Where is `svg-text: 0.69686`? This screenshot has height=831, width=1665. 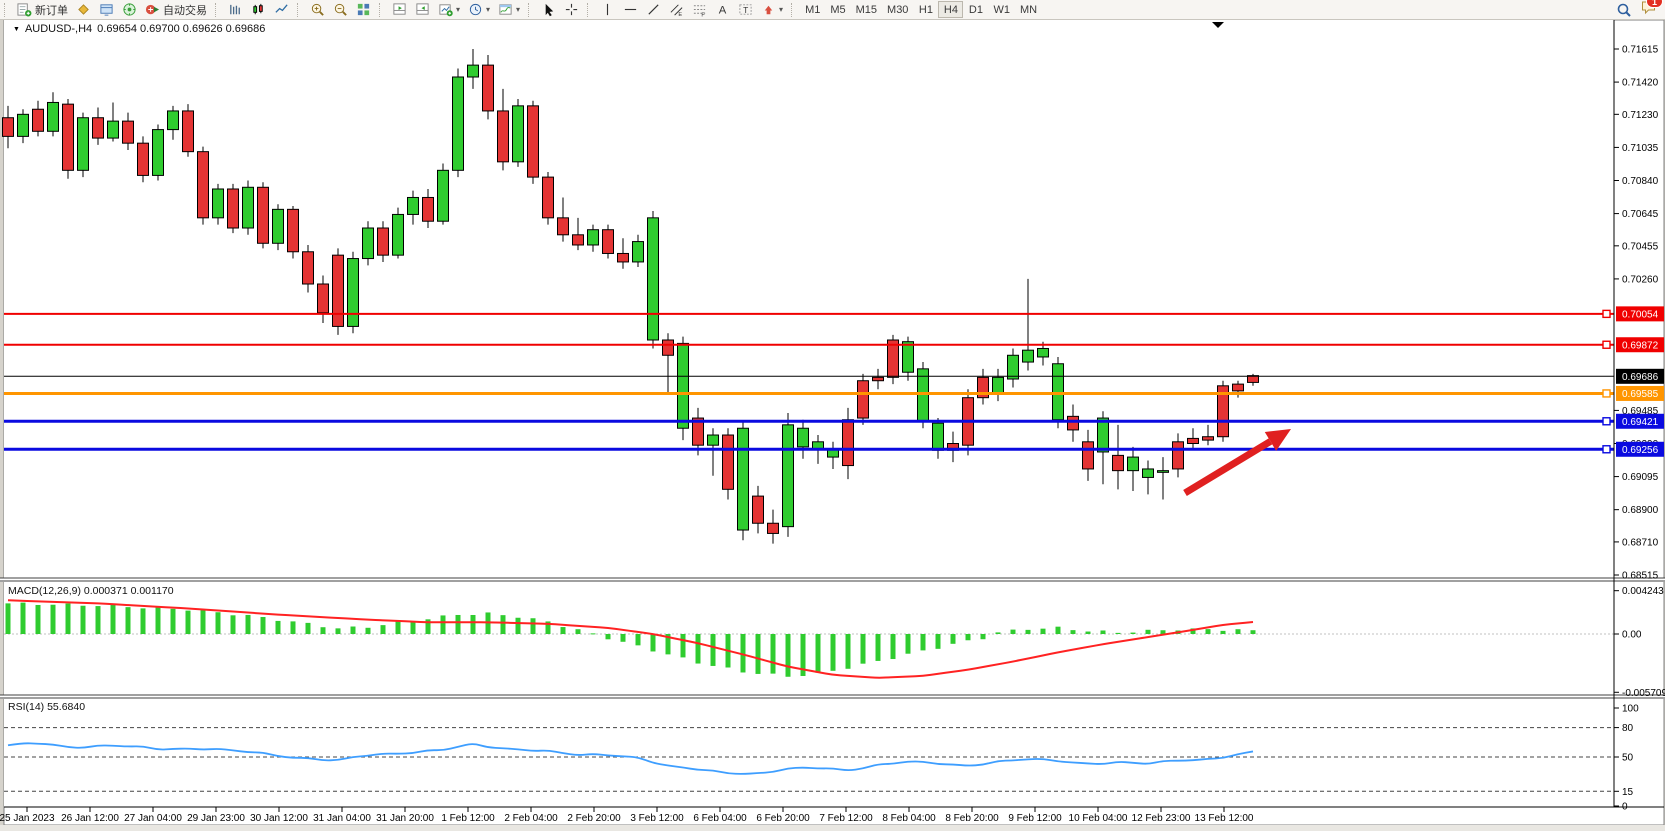 svg-text: 0.69686 is located at coordinates (1640, 377).